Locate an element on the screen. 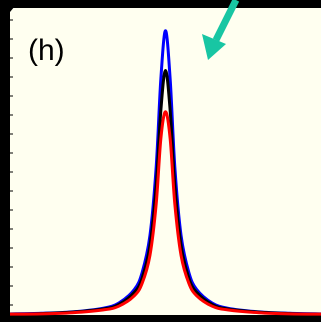 The image size is (321, 322). arrow-head is located at coordinates (214, 47).